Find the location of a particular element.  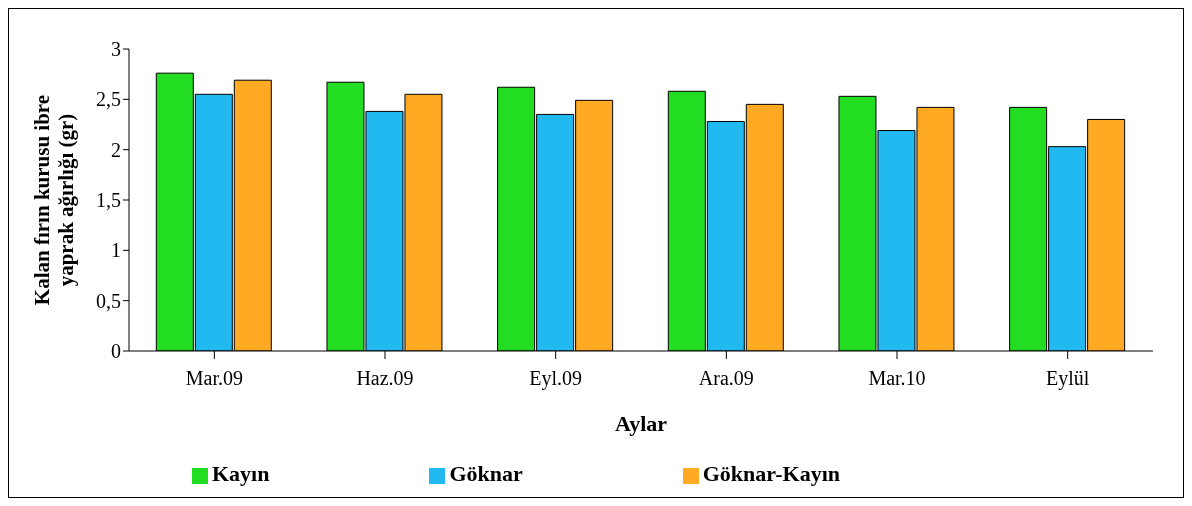

x-tick-label: Ara.09 is located at coordinates (726, 378).